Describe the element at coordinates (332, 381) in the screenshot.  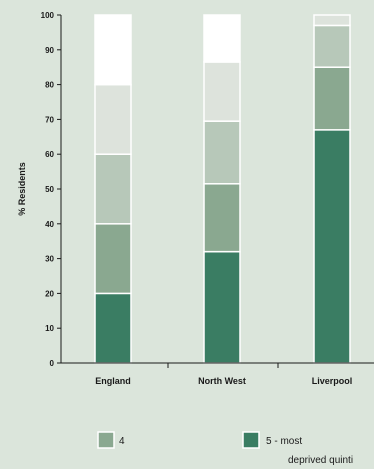
I see `x-category-label: Liverpool` at that location.